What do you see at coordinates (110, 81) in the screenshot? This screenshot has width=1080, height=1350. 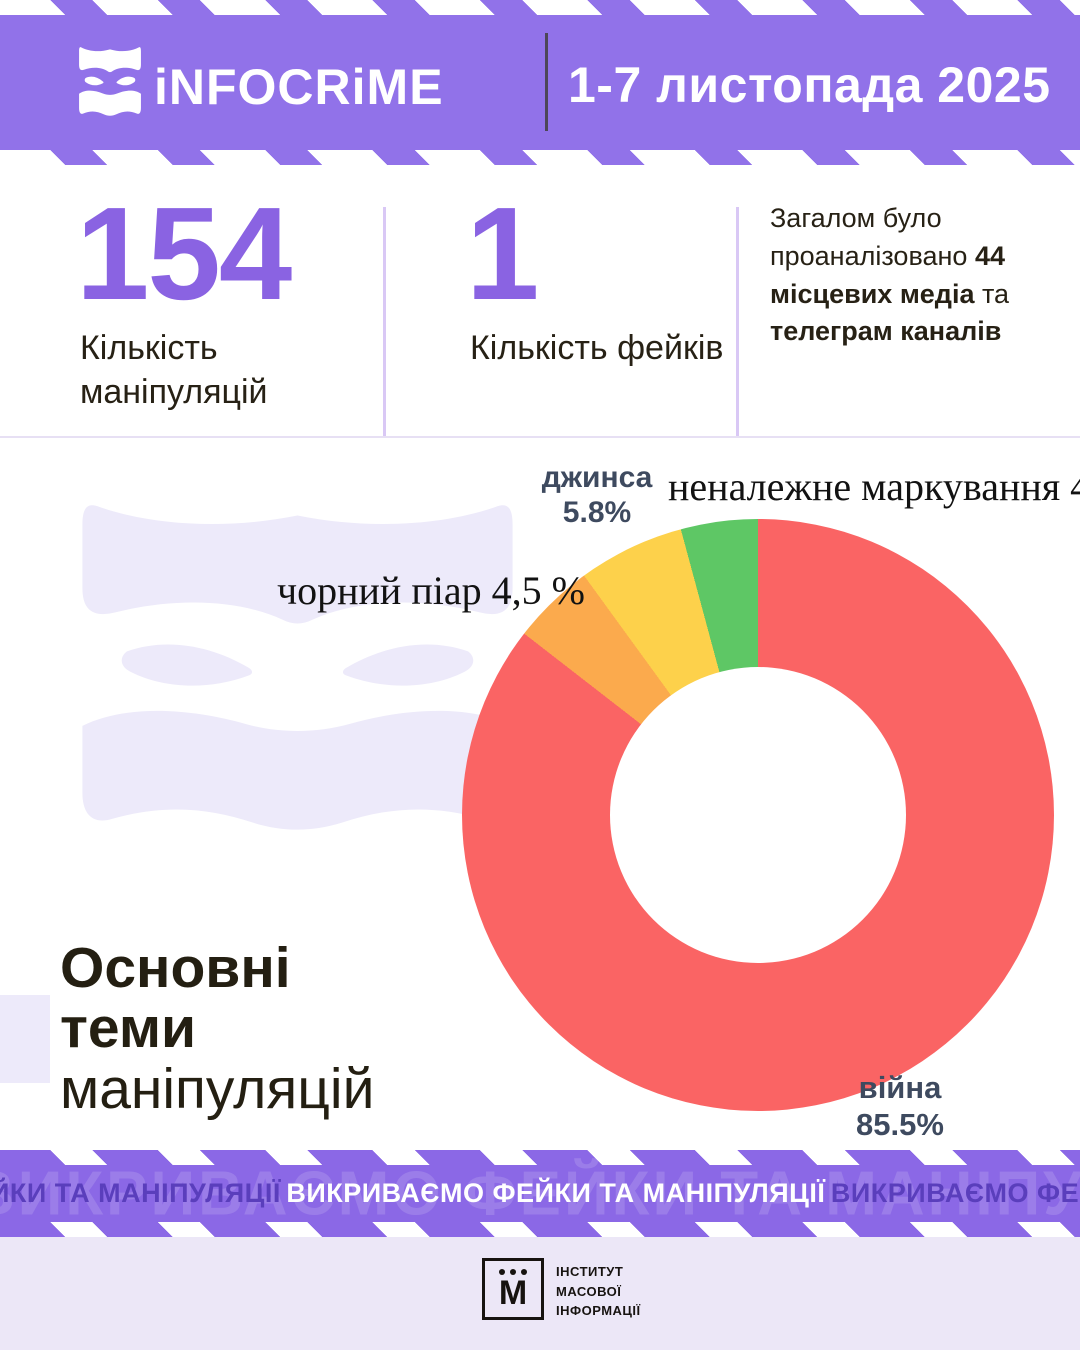 I see `infocrime-logo-icon` at bounding box center [110, 81].